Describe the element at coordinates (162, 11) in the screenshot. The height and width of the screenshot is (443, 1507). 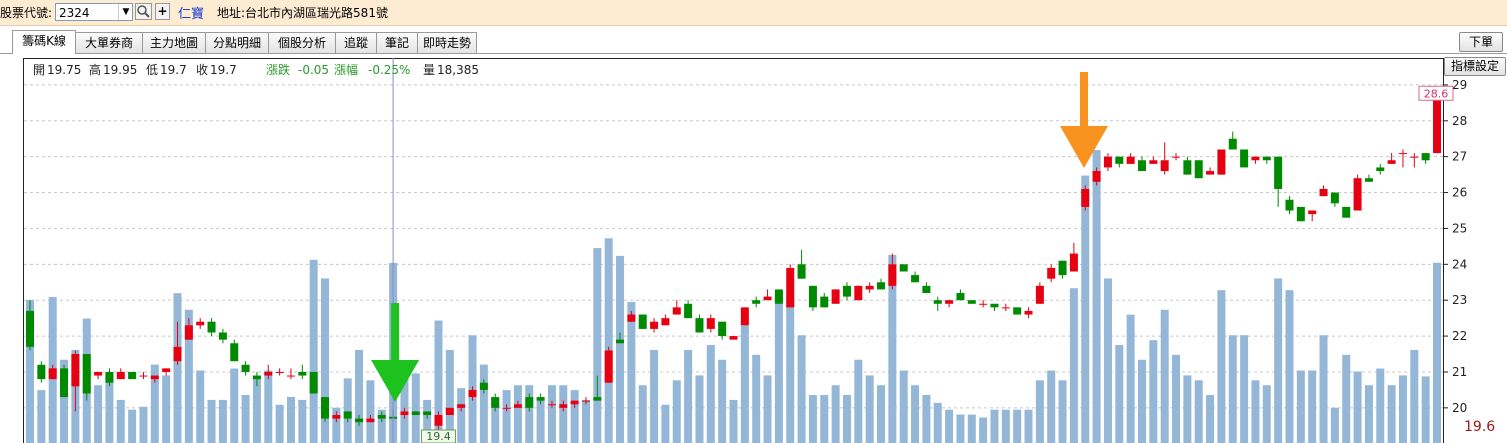
I see `add-button: +` at that location.